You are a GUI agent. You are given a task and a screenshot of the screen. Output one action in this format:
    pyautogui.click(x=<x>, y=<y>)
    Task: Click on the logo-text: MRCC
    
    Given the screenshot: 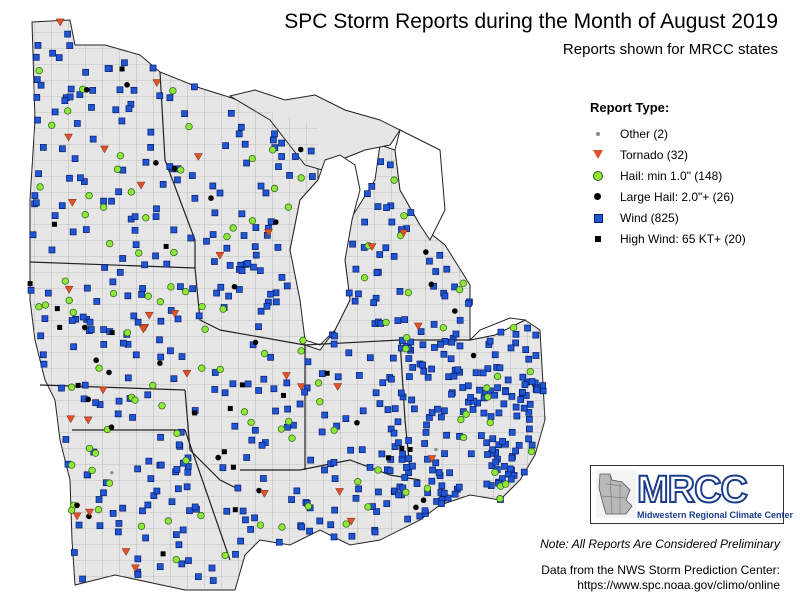 What is the action you would take?
    pyautogui.click(x=692, y=490)
    